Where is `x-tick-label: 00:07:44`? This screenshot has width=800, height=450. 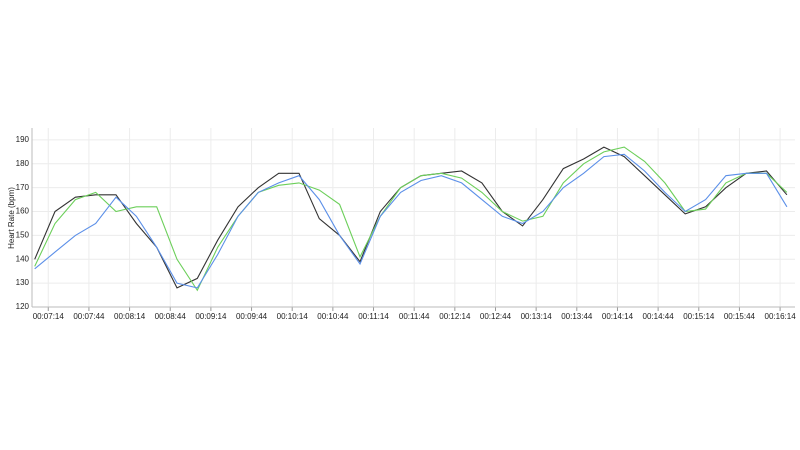
x-tick-label: 00:07:44 is located at coordinates (89, 316).